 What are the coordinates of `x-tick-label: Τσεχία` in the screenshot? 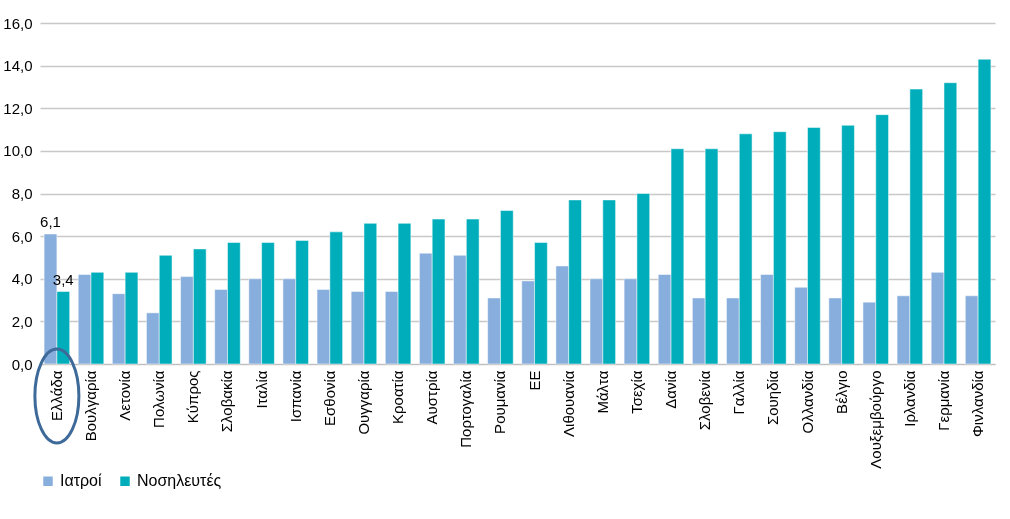 It's located at (636, 392).